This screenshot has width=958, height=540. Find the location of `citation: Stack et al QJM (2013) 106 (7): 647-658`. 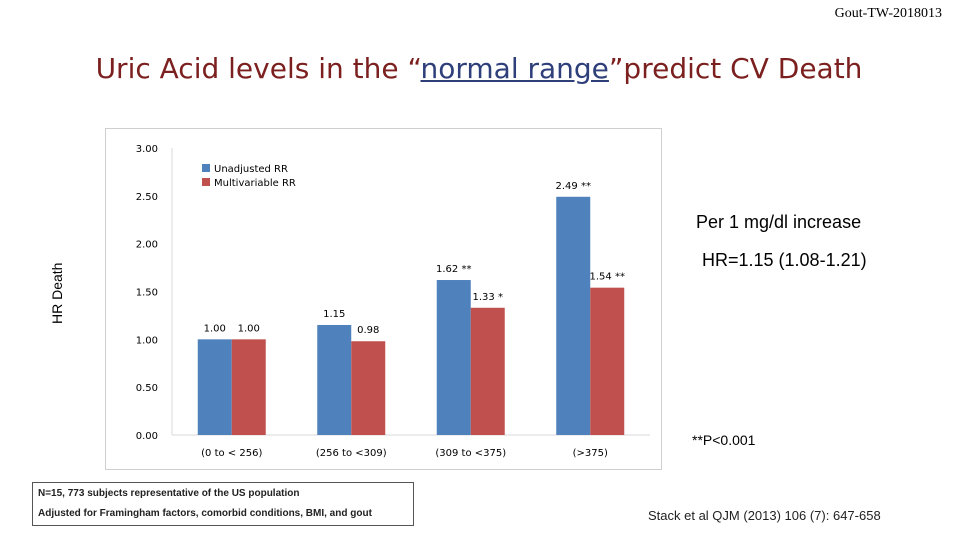

citation: Stack et al QJM (2013) 106 (7): 647-658 is located at coordinates (764, 515).